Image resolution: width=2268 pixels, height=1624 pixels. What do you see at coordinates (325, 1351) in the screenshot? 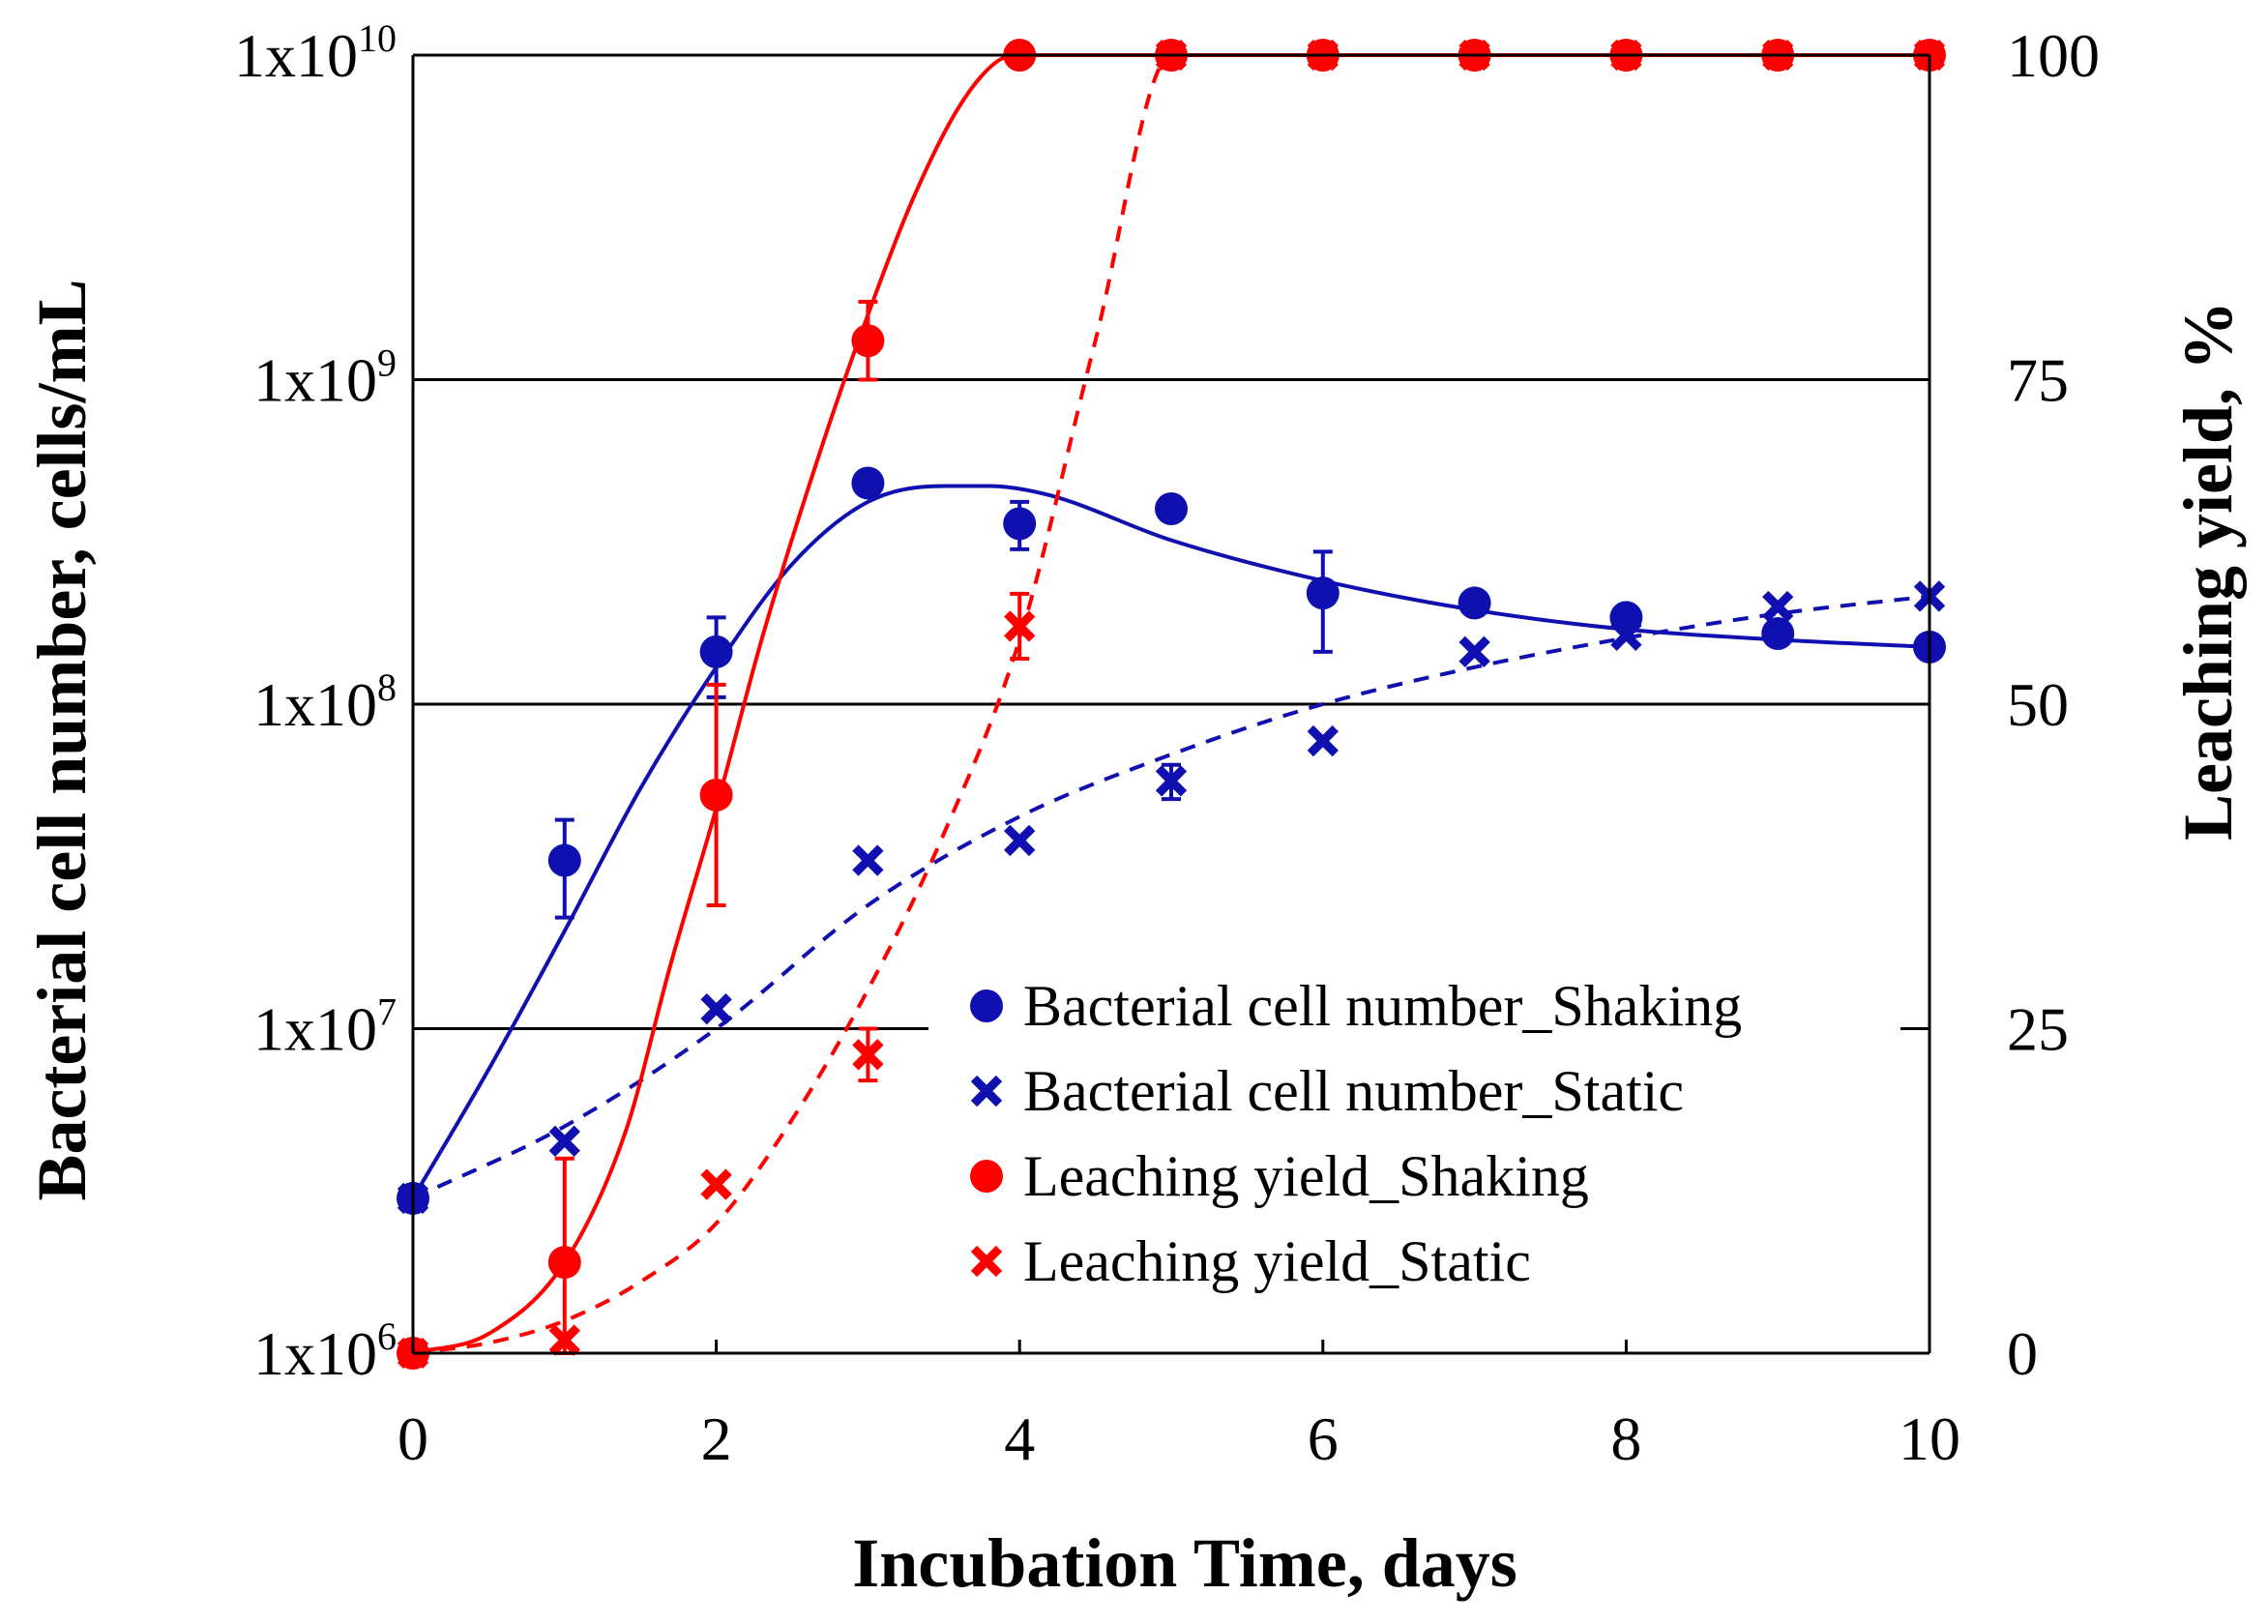
I see `y-left-tick-label: 1x10⁶` at bounding box center [325, 1351].